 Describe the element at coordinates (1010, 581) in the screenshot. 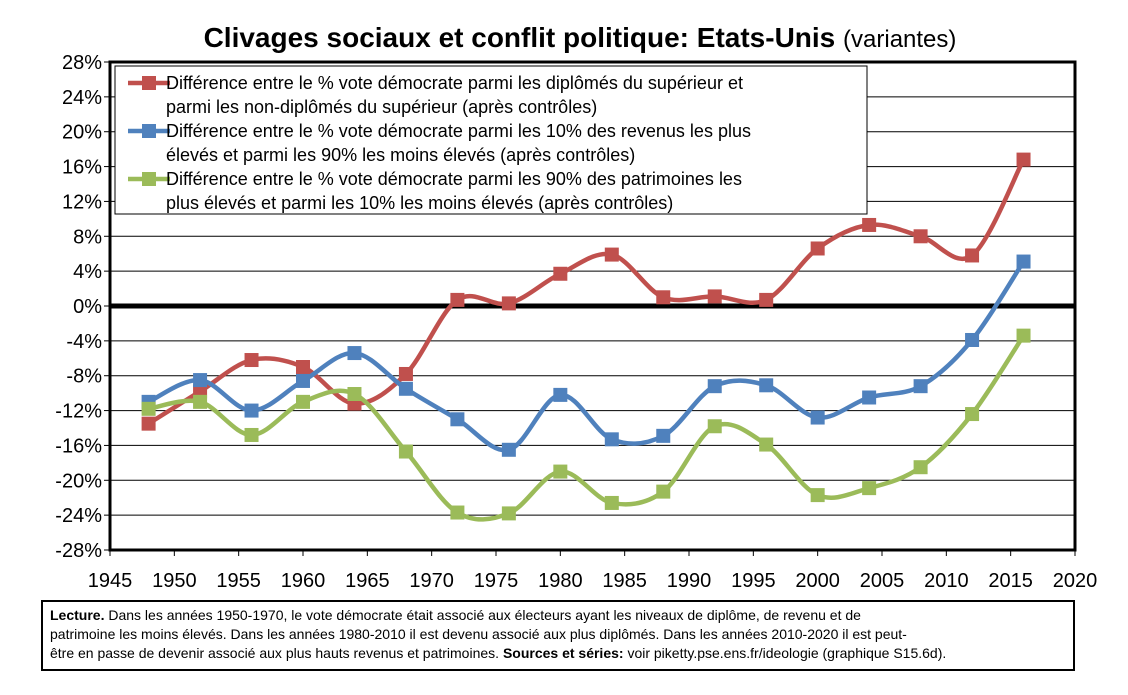

I see `x-tick-label: 2015` at that location.